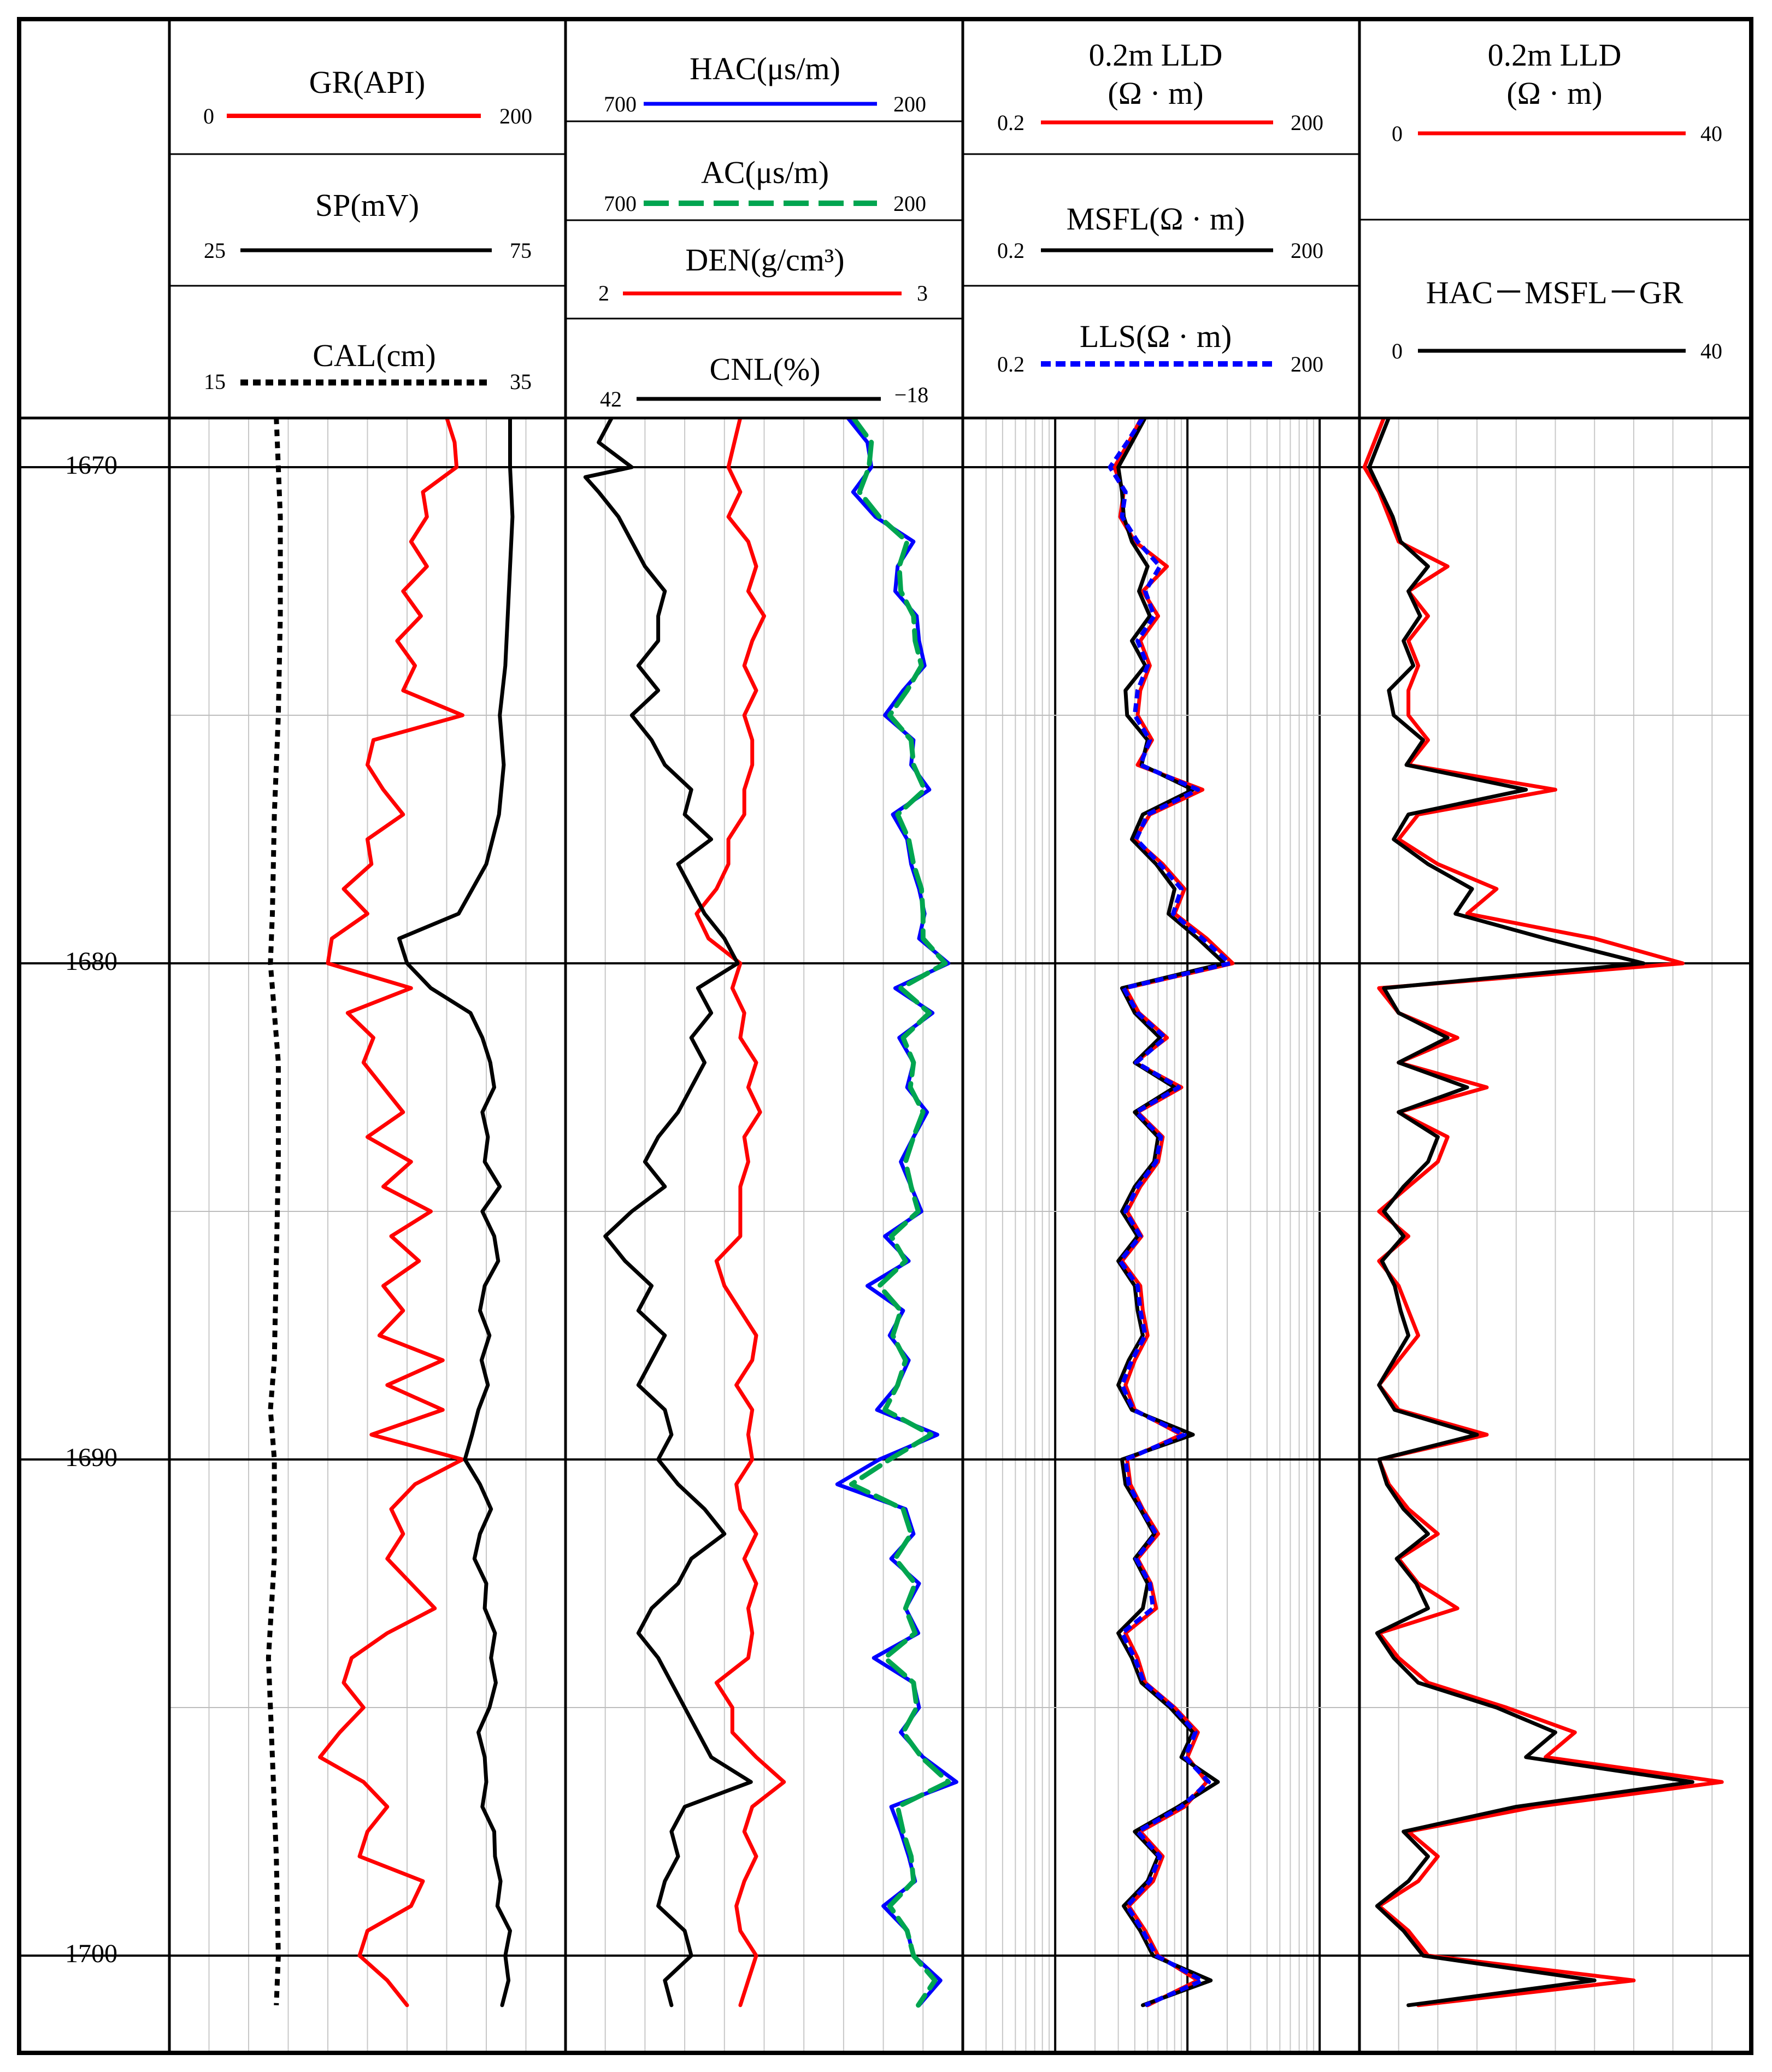 This screenshot has height=2072, width=1772. What do you see at coordinates (1156, 336) in the screenshot?
I see `lls3-title: LLS(Ω · m)` at bounding box center [1156, 336].